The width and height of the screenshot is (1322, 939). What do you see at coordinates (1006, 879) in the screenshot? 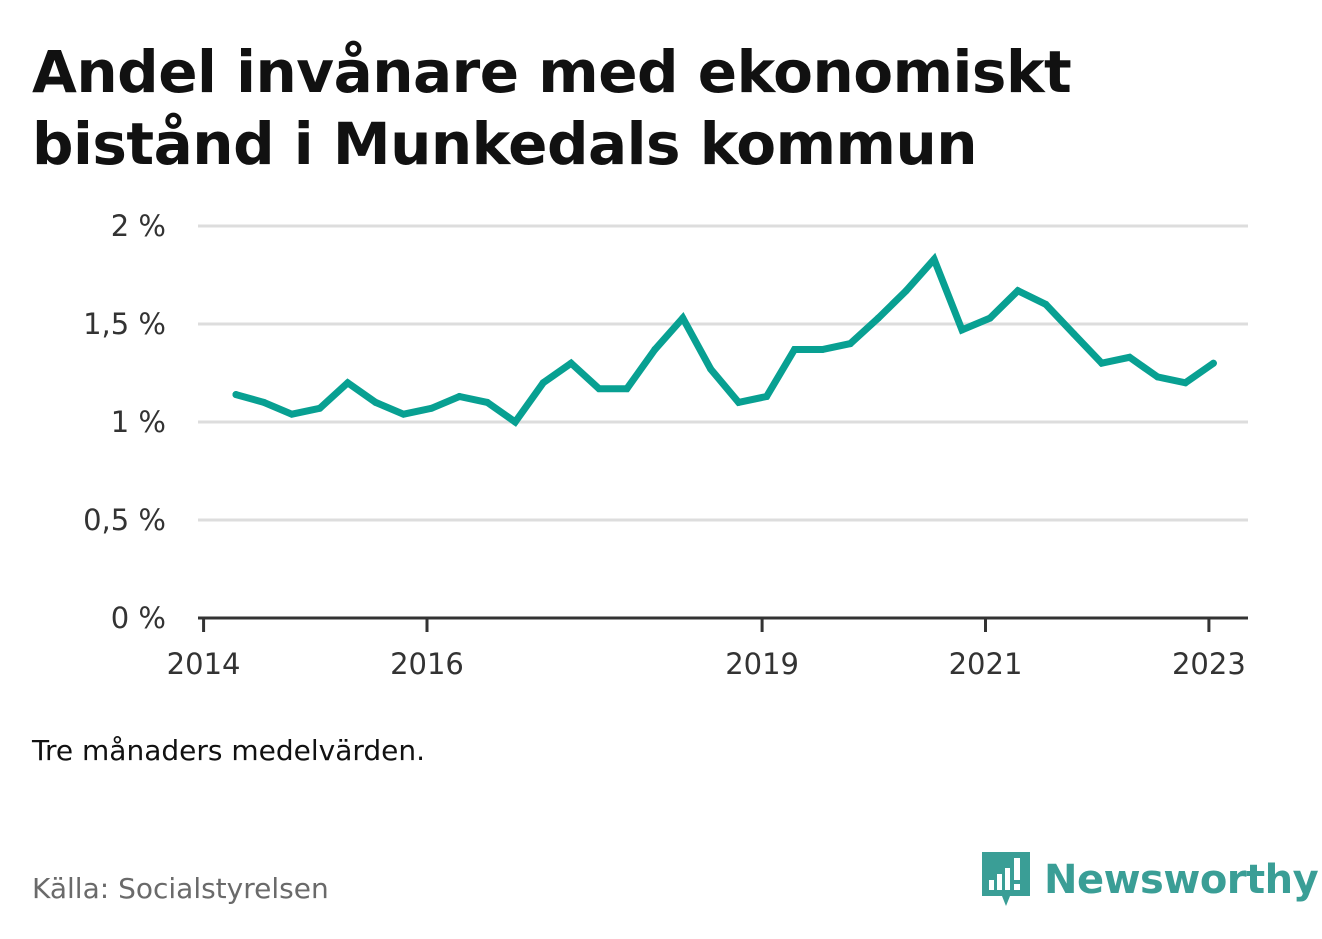
I see `newsworthy-logo-icon` at bounding box center [1006, 879].